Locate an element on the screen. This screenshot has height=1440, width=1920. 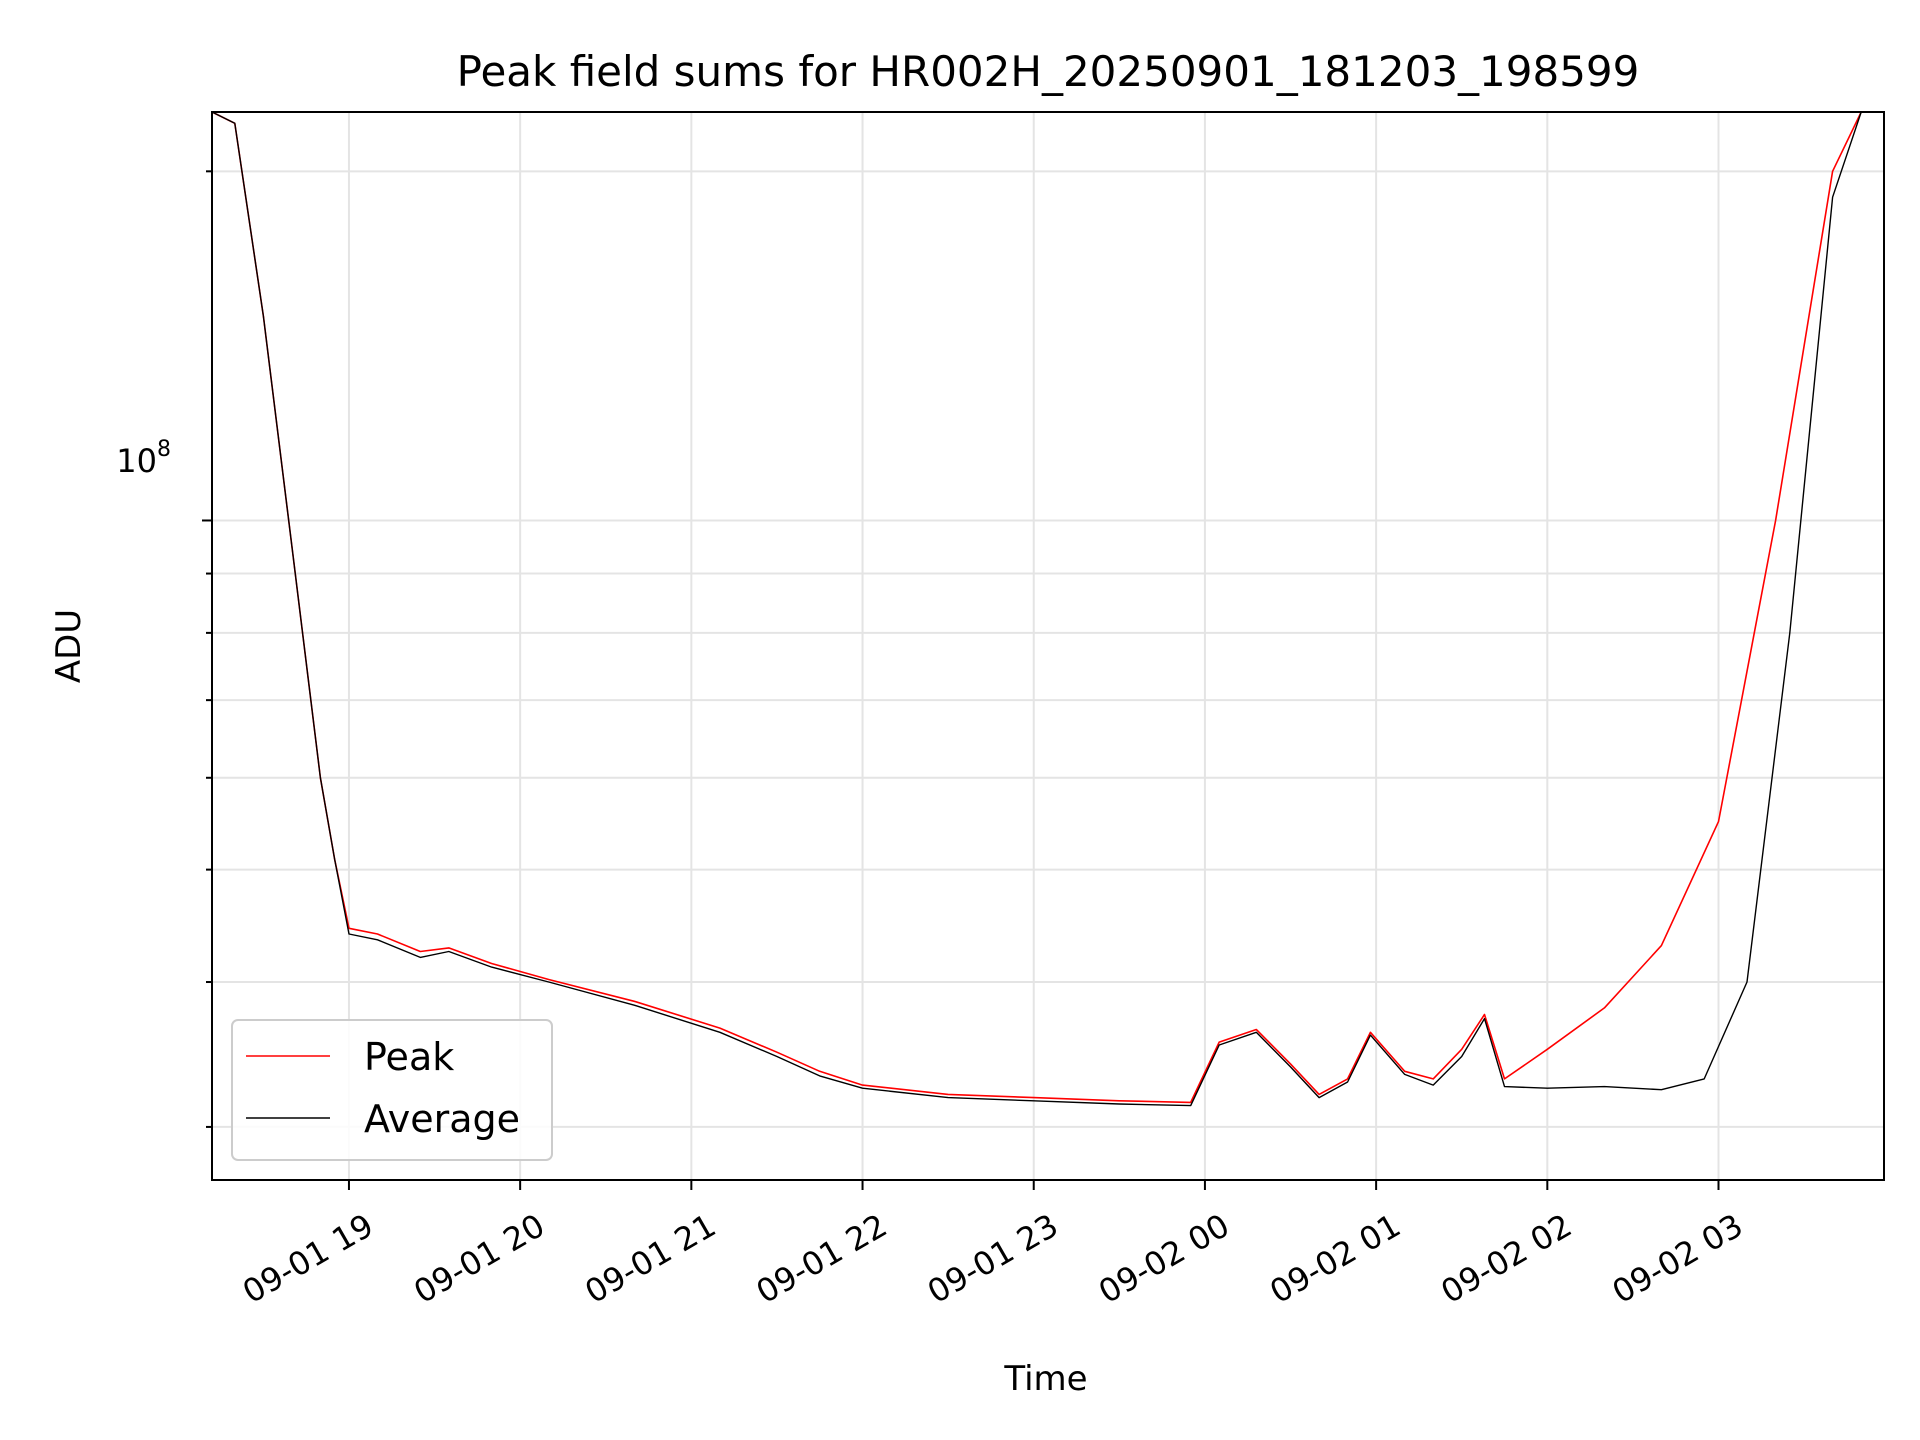
y-axis-label: ADU is located at coordinates (69, 646).